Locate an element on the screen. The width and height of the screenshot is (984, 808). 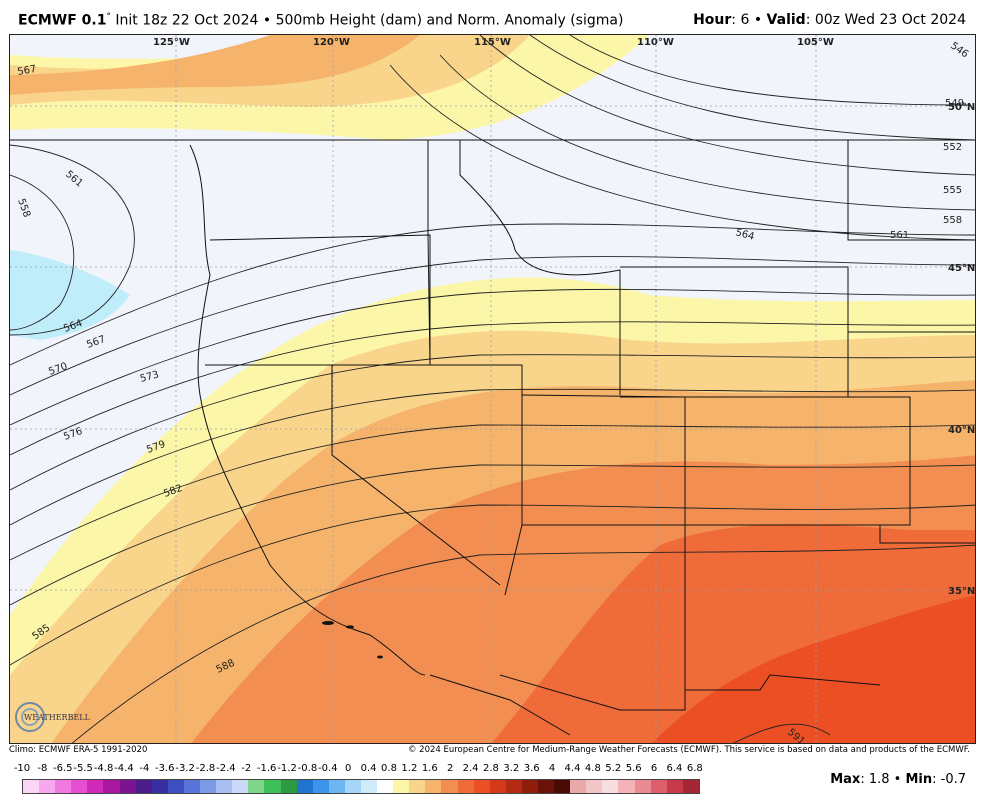
min-value: : -0.7 is located at coordinates (949, 779).